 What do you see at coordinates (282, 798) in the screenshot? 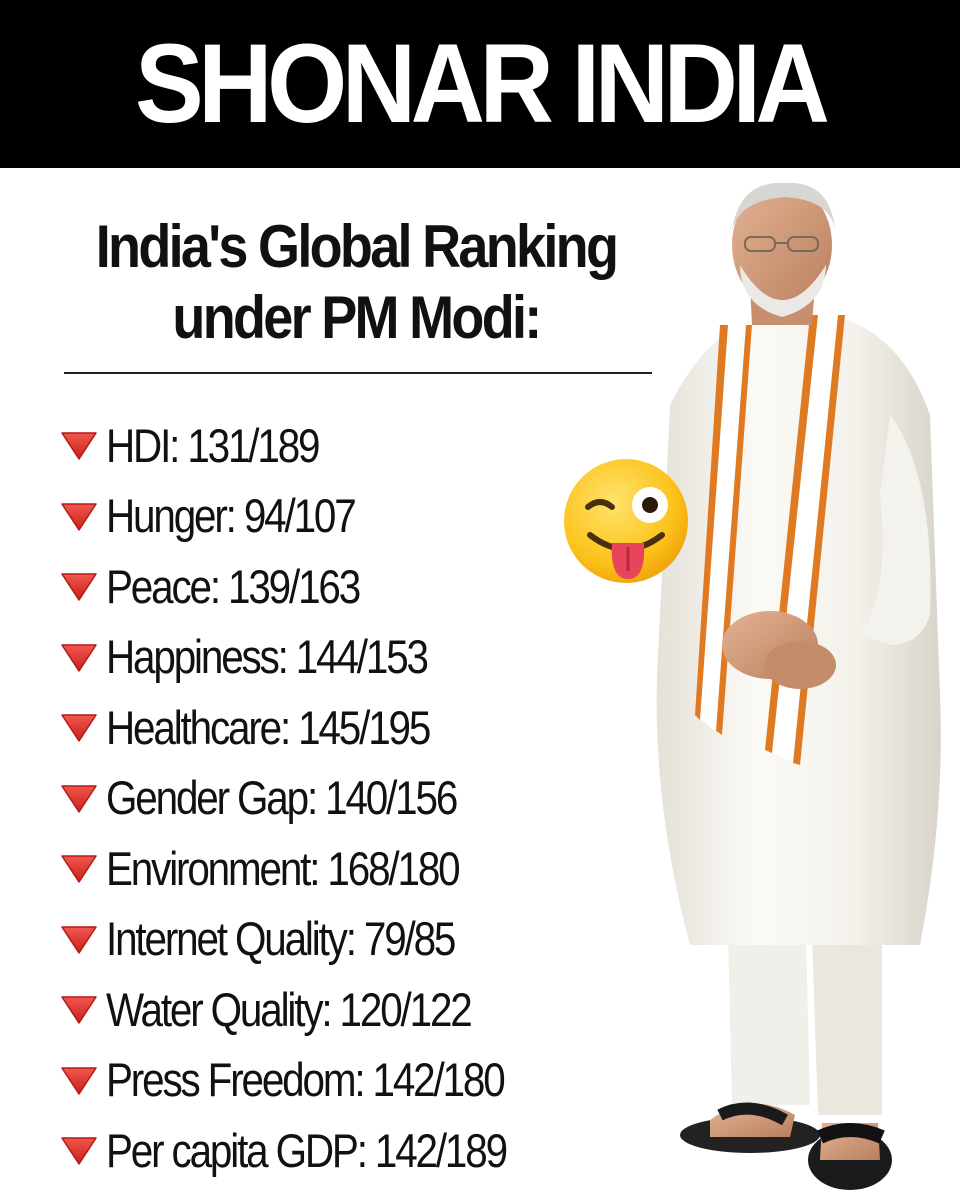
I see `ranking-text: Gender Gap: 140/156` at bounding box center [282, 798].